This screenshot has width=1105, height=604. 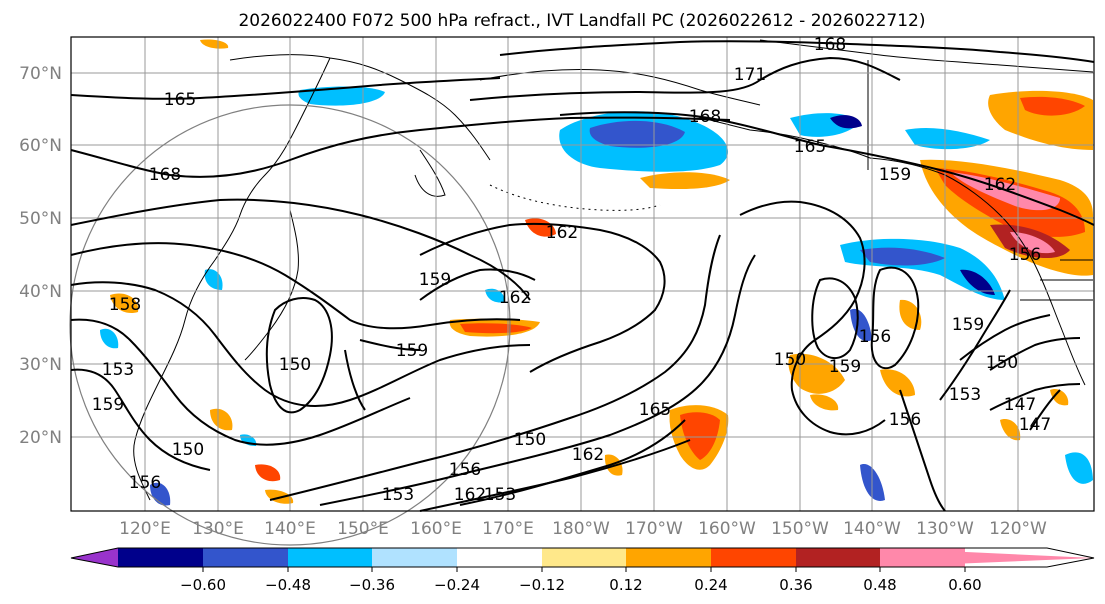 I want to click on lon-label: 140°W, so click(x=872, y=529).